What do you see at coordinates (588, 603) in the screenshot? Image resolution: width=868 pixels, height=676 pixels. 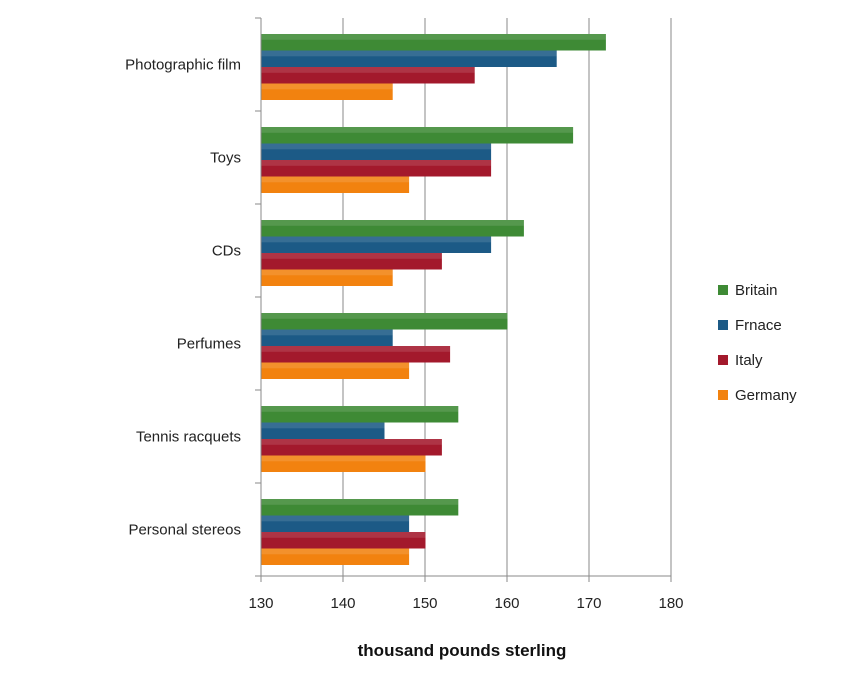 I see `x-tick-label: 170` at bounding box center [588, 603].